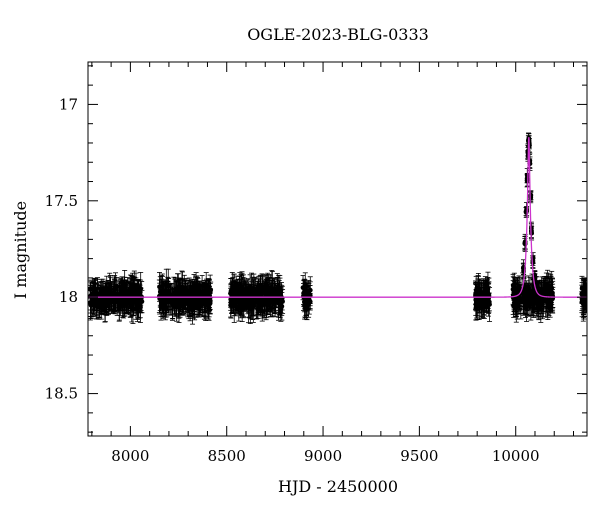  What do you see at coordinates (130, 456) in the screenshot?
I see `x-tick-label: 8000` at bounding box center [130, 456].